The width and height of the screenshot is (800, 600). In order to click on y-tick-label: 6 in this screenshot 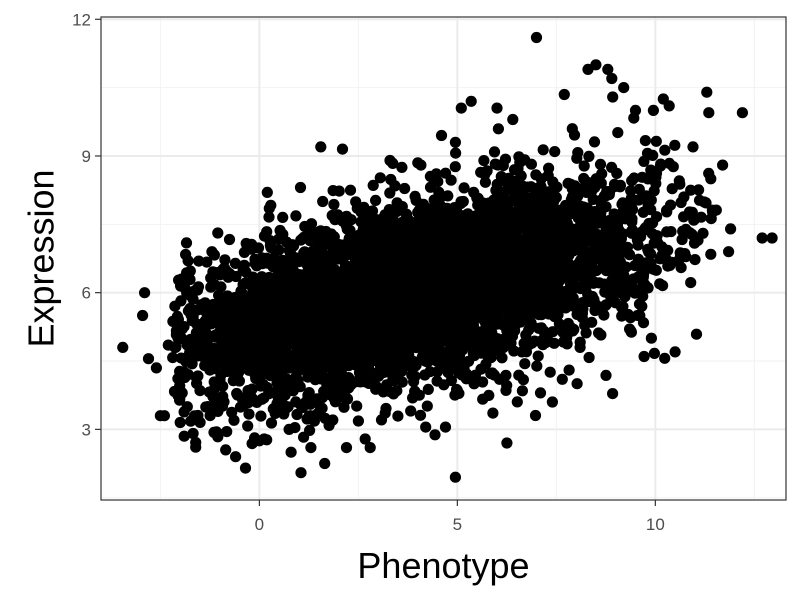, I will do `click(86, 293)`.